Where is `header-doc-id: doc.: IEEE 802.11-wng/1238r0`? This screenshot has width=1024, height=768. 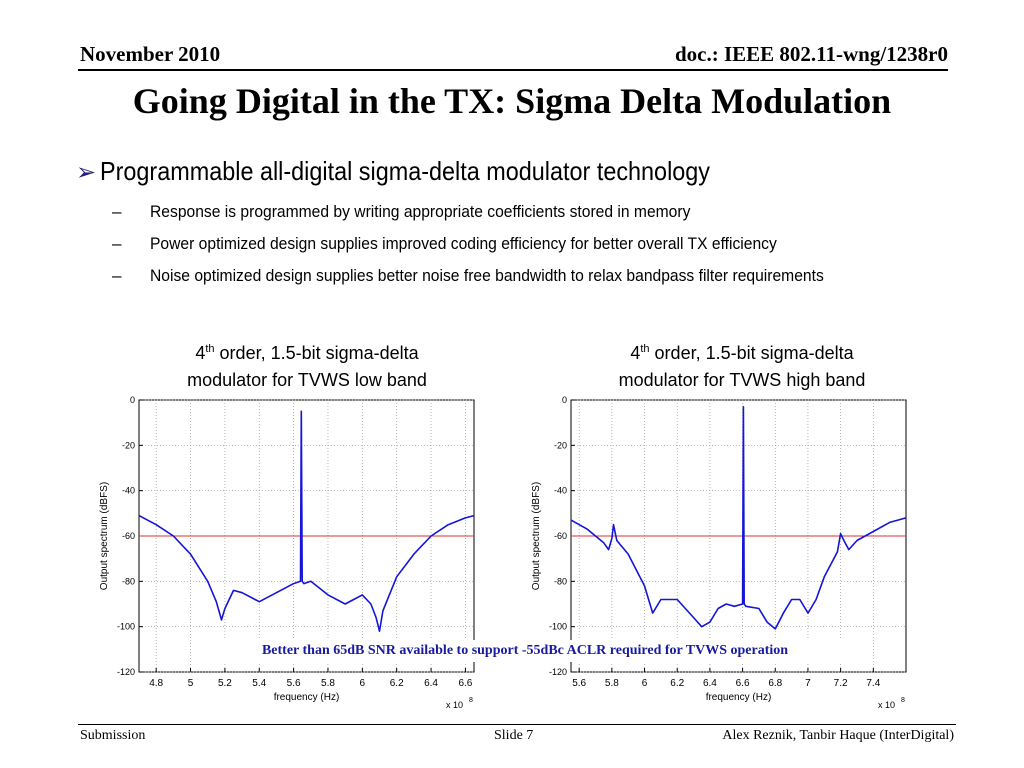 header-doc-id: doc.: IEEE 802.11-wng/1238r0 is located at coordinates (811, 54).